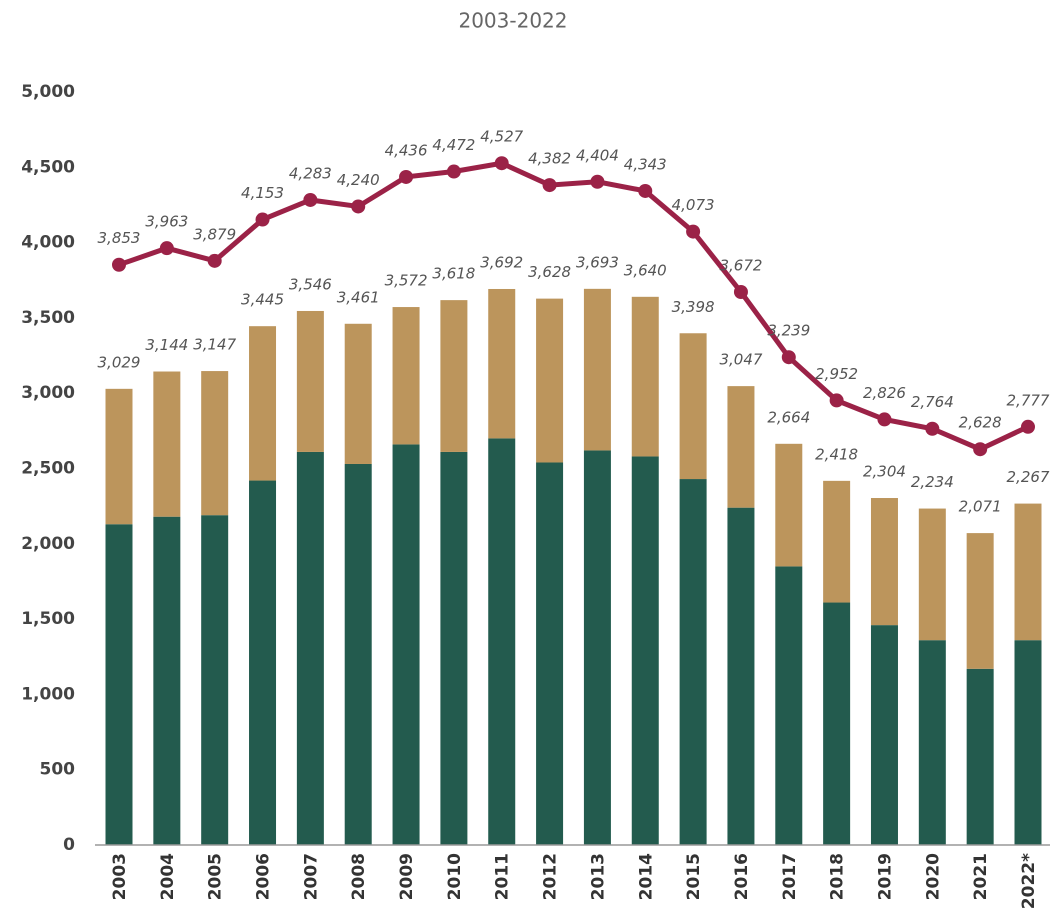 The image size is (1053, 921). Describe the element at coordinates (48, 544) in the screenshot. I see `y-tick-label: 2,000` at that location.